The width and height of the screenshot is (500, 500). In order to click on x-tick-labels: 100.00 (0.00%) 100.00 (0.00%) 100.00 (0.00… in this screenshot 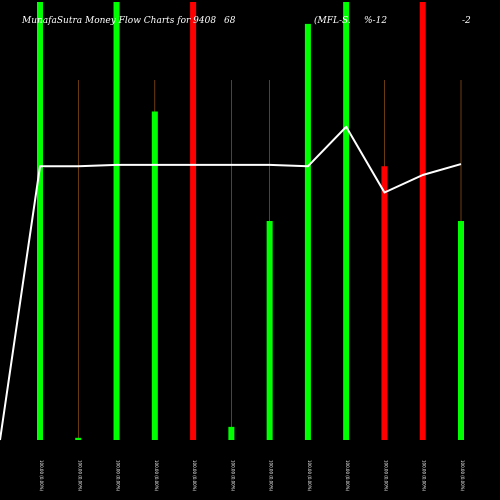, I will do `click(252, 476)`.